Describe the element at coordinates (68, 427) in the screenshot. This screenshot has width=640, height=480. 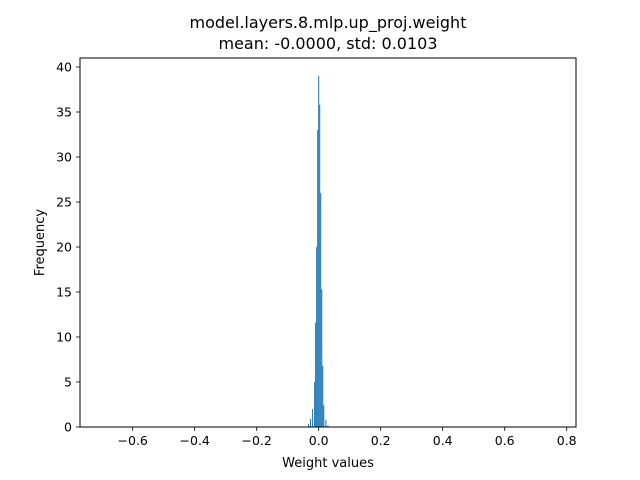
I see `y-tick-label: 0` at that location.